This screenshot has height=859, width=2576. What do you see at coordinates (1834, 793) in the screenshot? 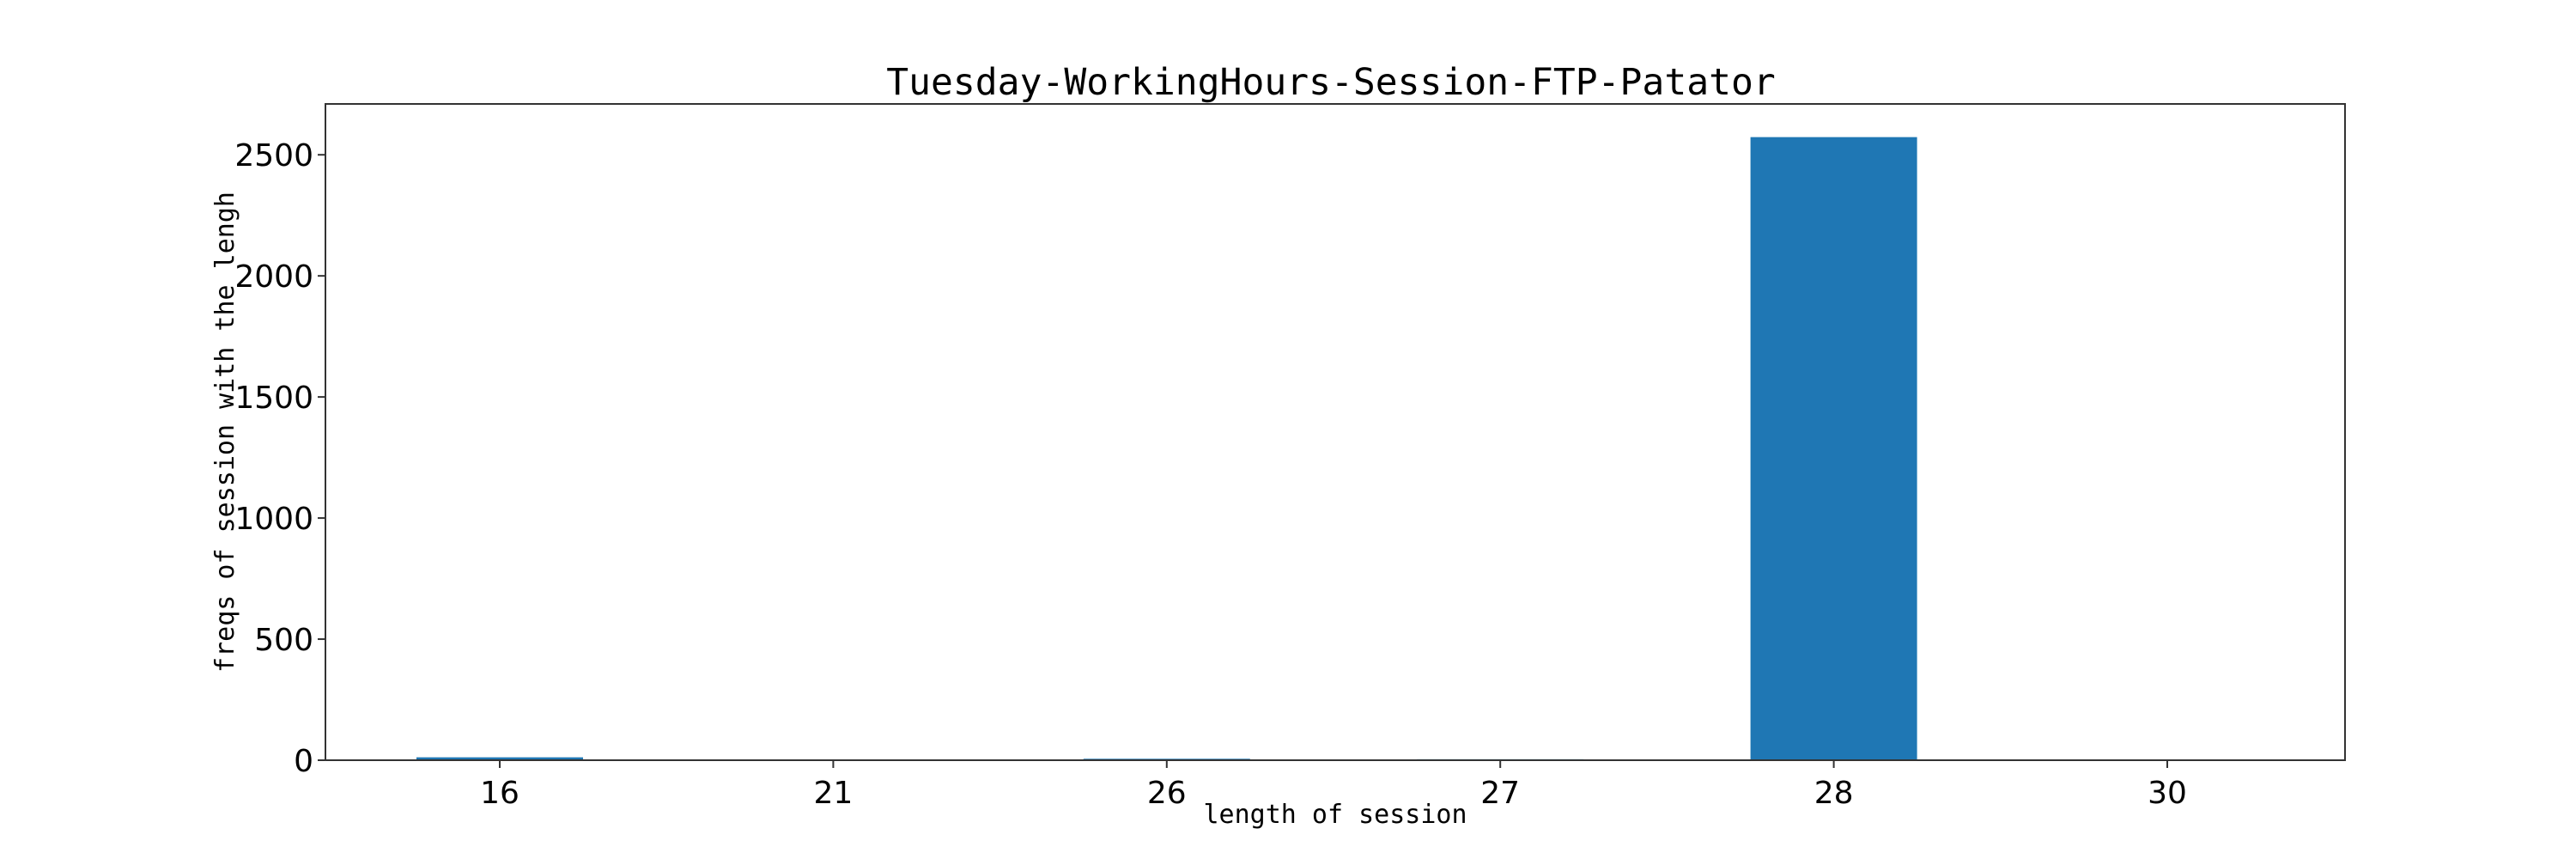
I see `x-tick-label: 28` at bounding box center [1834, 793].